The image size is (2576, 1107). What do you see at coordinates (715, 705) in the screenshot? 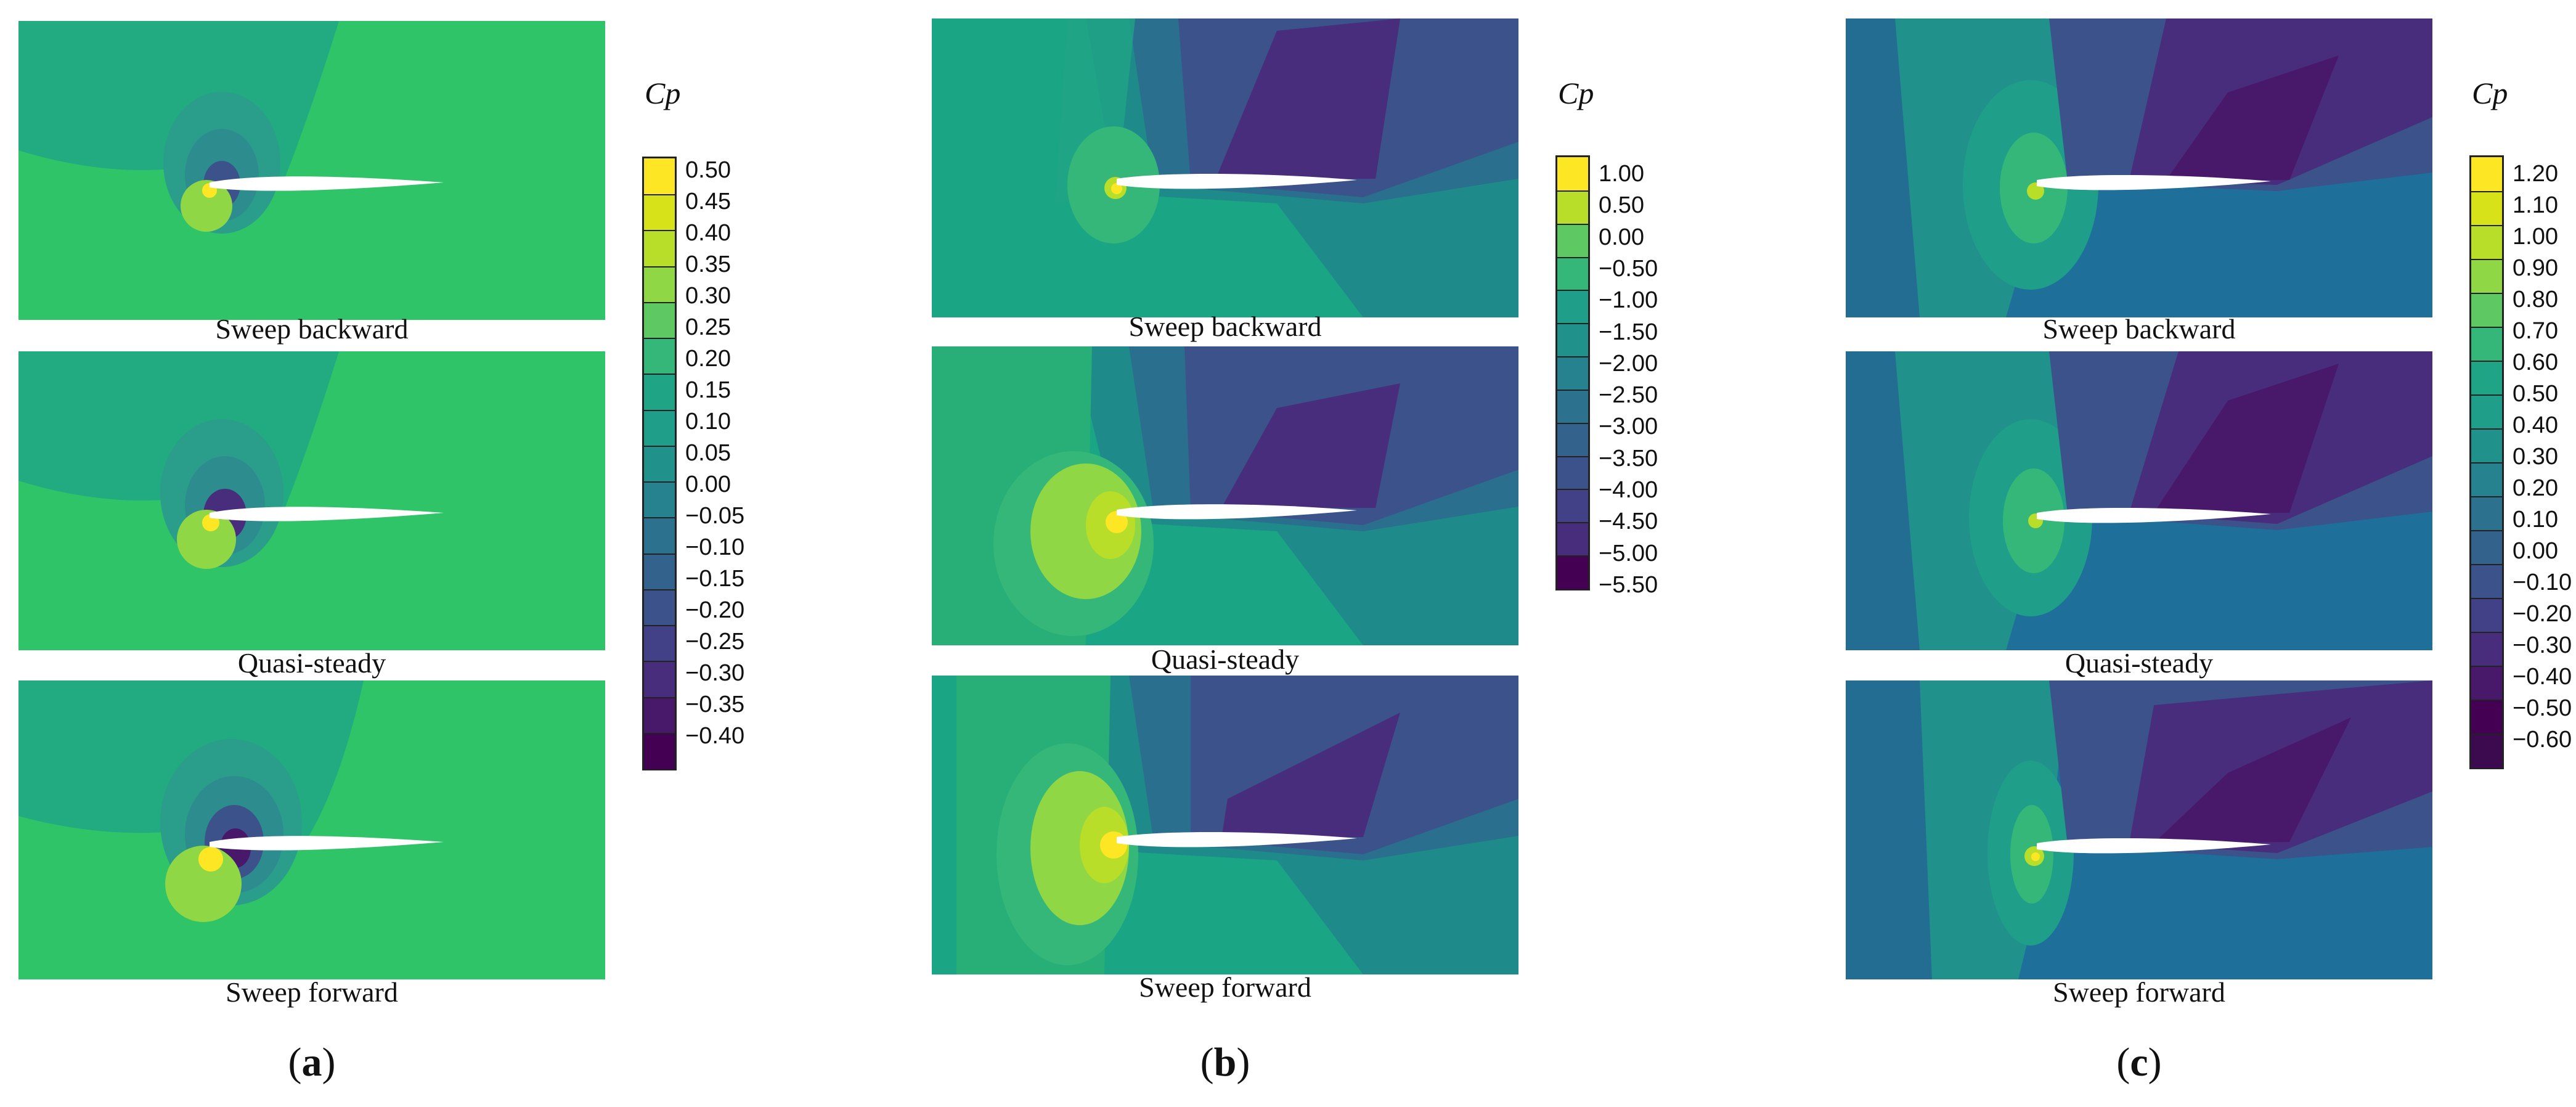
I see `colorbar-label: −0.35` at bounding box center [715, 705].